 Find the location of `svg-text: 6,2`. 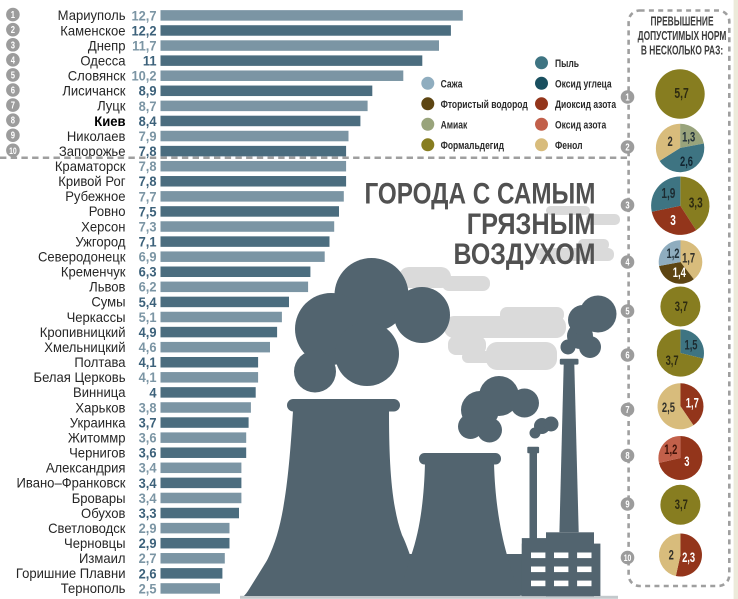

svg-text: 6,2 is located at coordinates (148, 287).